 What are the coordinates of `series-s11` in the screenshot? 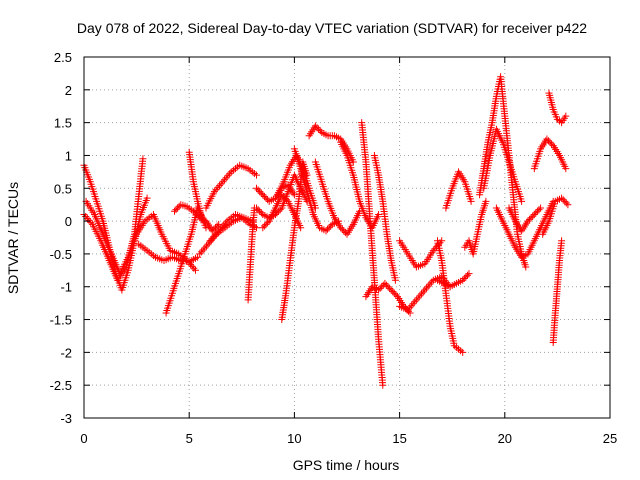 It's located at (251, 254).